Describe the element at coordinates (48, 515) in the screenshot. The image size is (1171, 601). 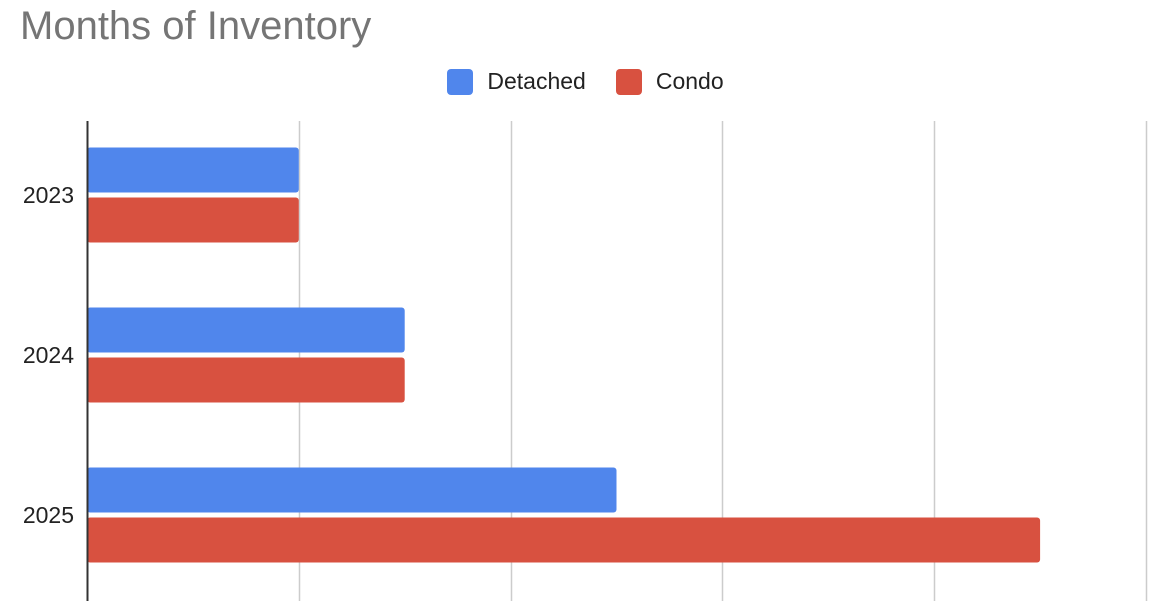
I see `y-tick-label-2025: 2025` at that location.